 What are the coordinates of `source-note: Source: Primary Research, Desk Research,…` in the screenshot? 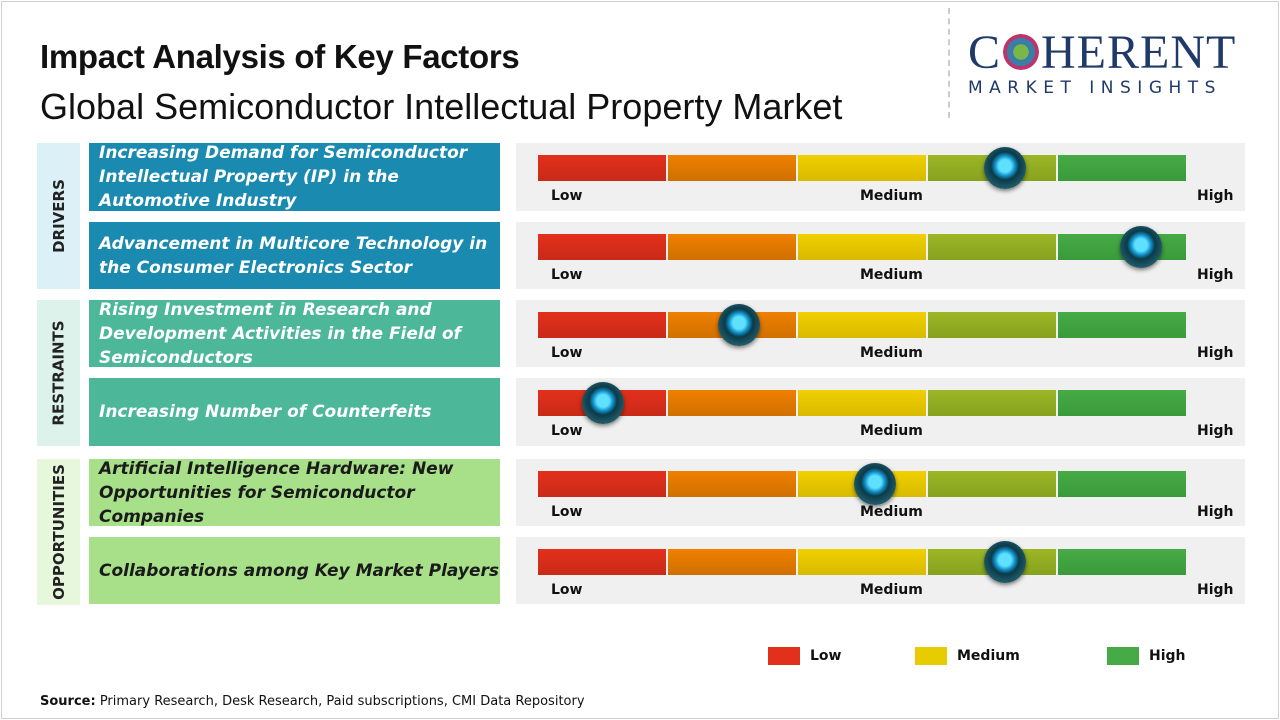 It's located at (312, 701).